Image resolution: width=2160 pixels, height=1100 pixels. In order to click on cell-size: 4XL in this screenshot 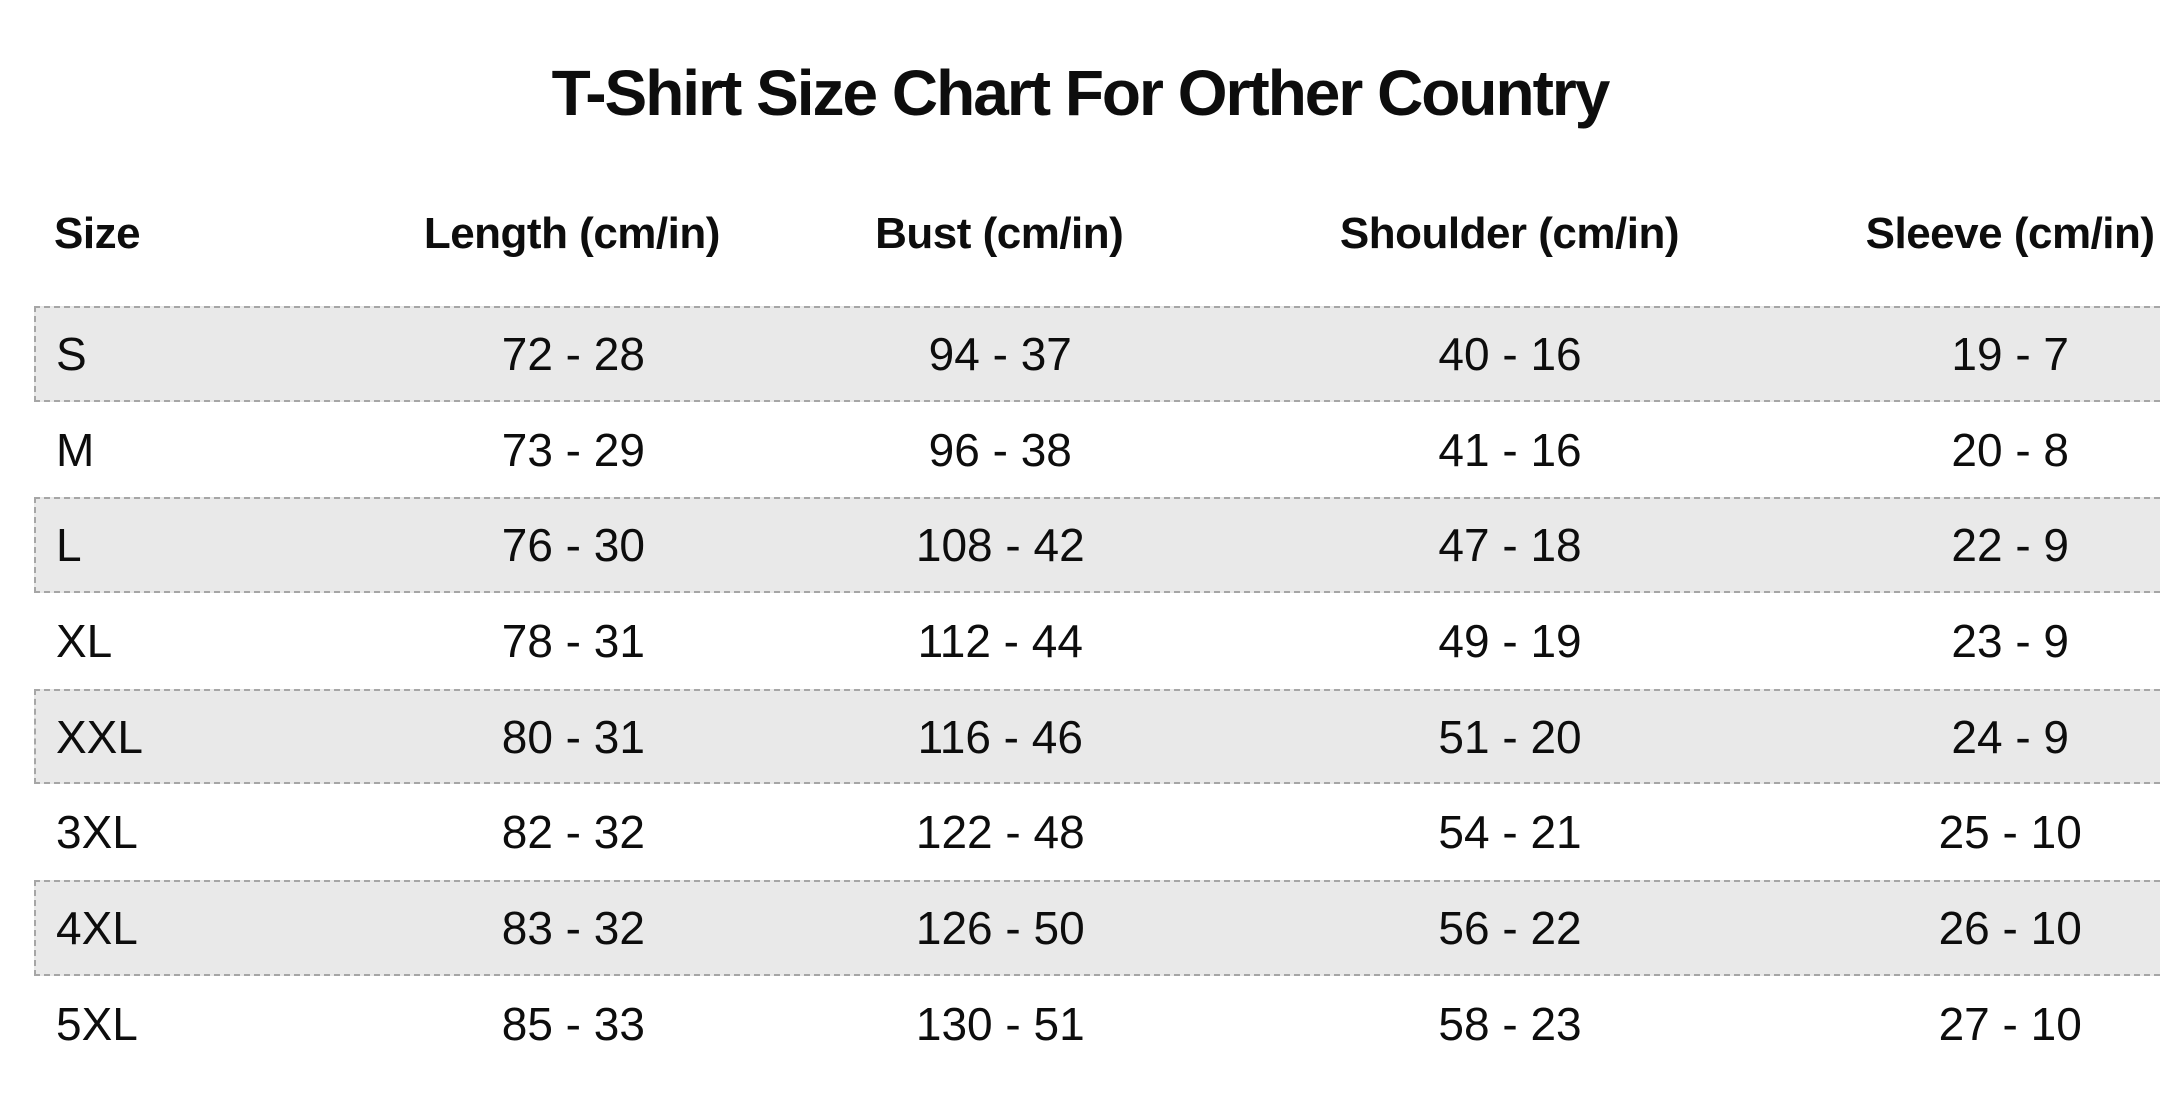, I will do `click(97, 927)`.